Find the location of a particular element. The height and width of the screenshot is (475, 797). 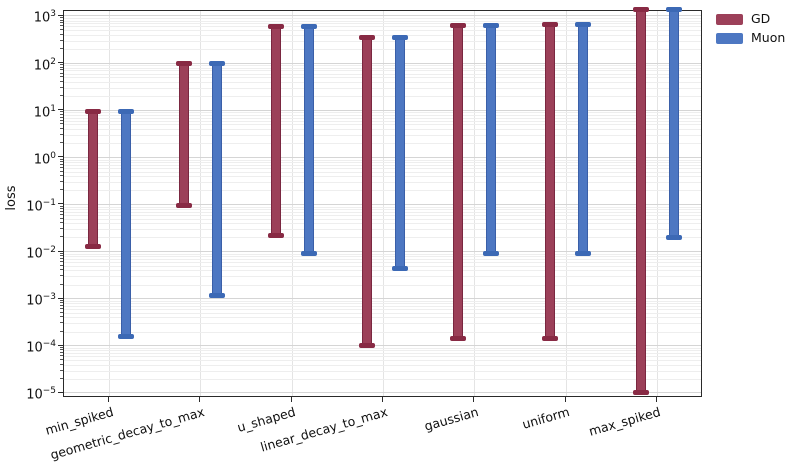

y-tick-label: 10⁻⁵ is located at coordinates (41, 394).